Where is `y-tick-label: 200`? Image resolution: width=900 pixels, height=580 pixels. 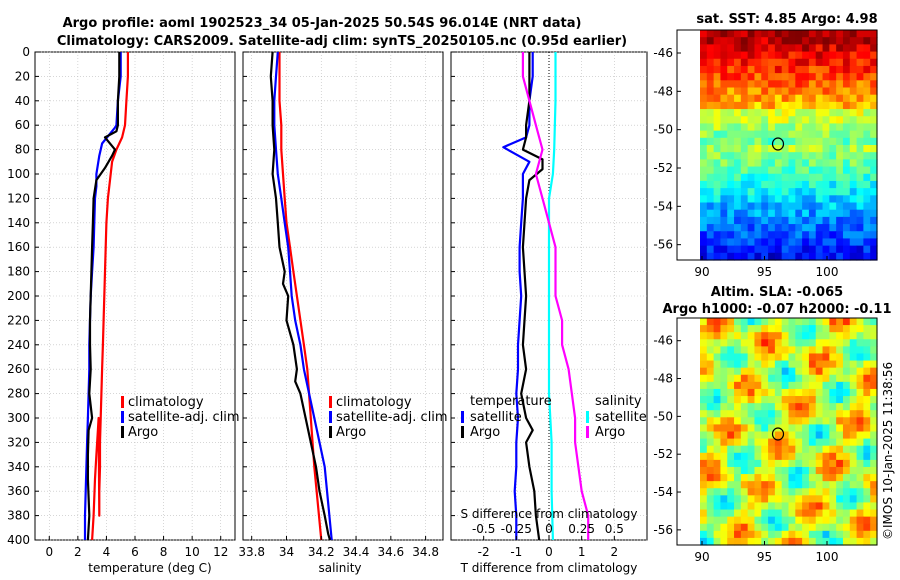 y-tick-label: 200 is located at coordinates (18, 296).